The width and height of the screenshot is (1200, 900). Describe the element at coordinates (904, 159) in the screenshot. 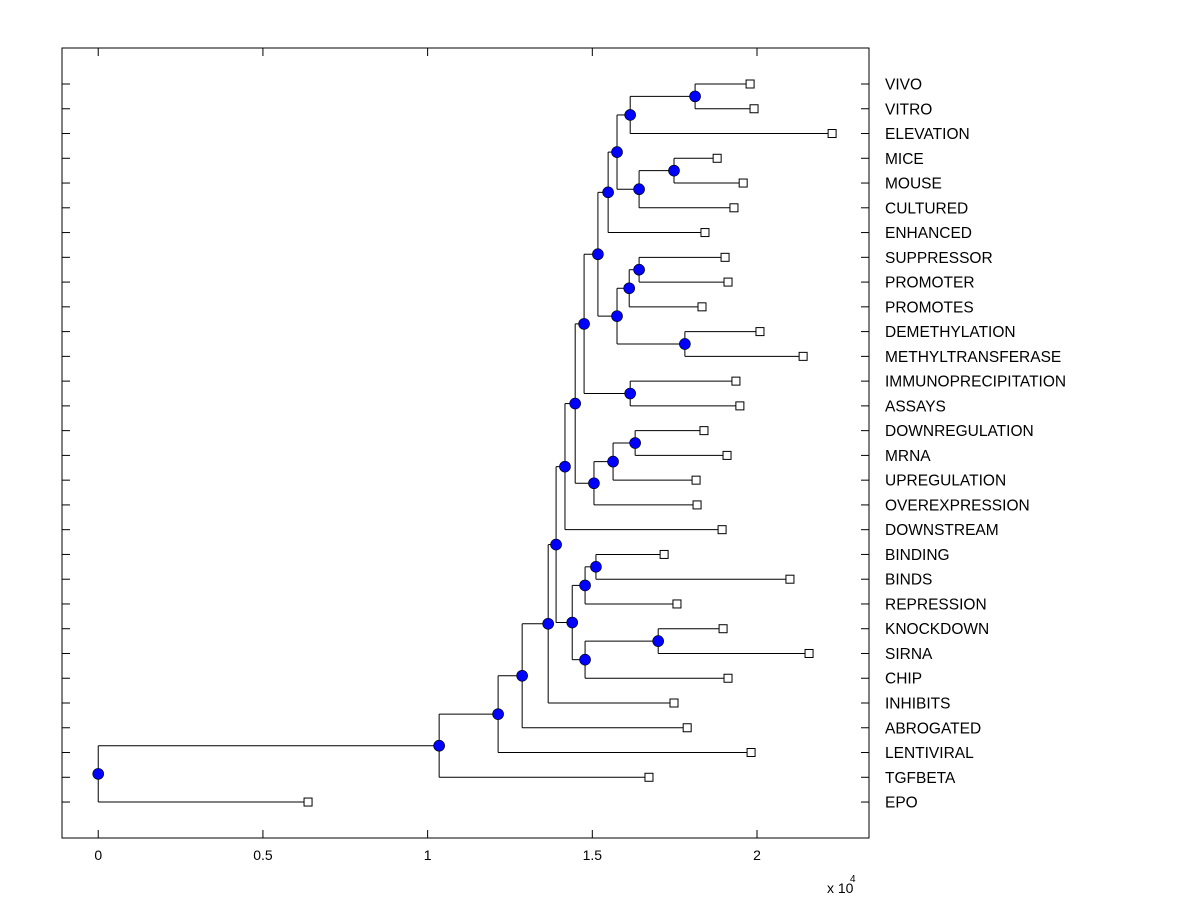

I see `leaf-label: MICE` at that location.